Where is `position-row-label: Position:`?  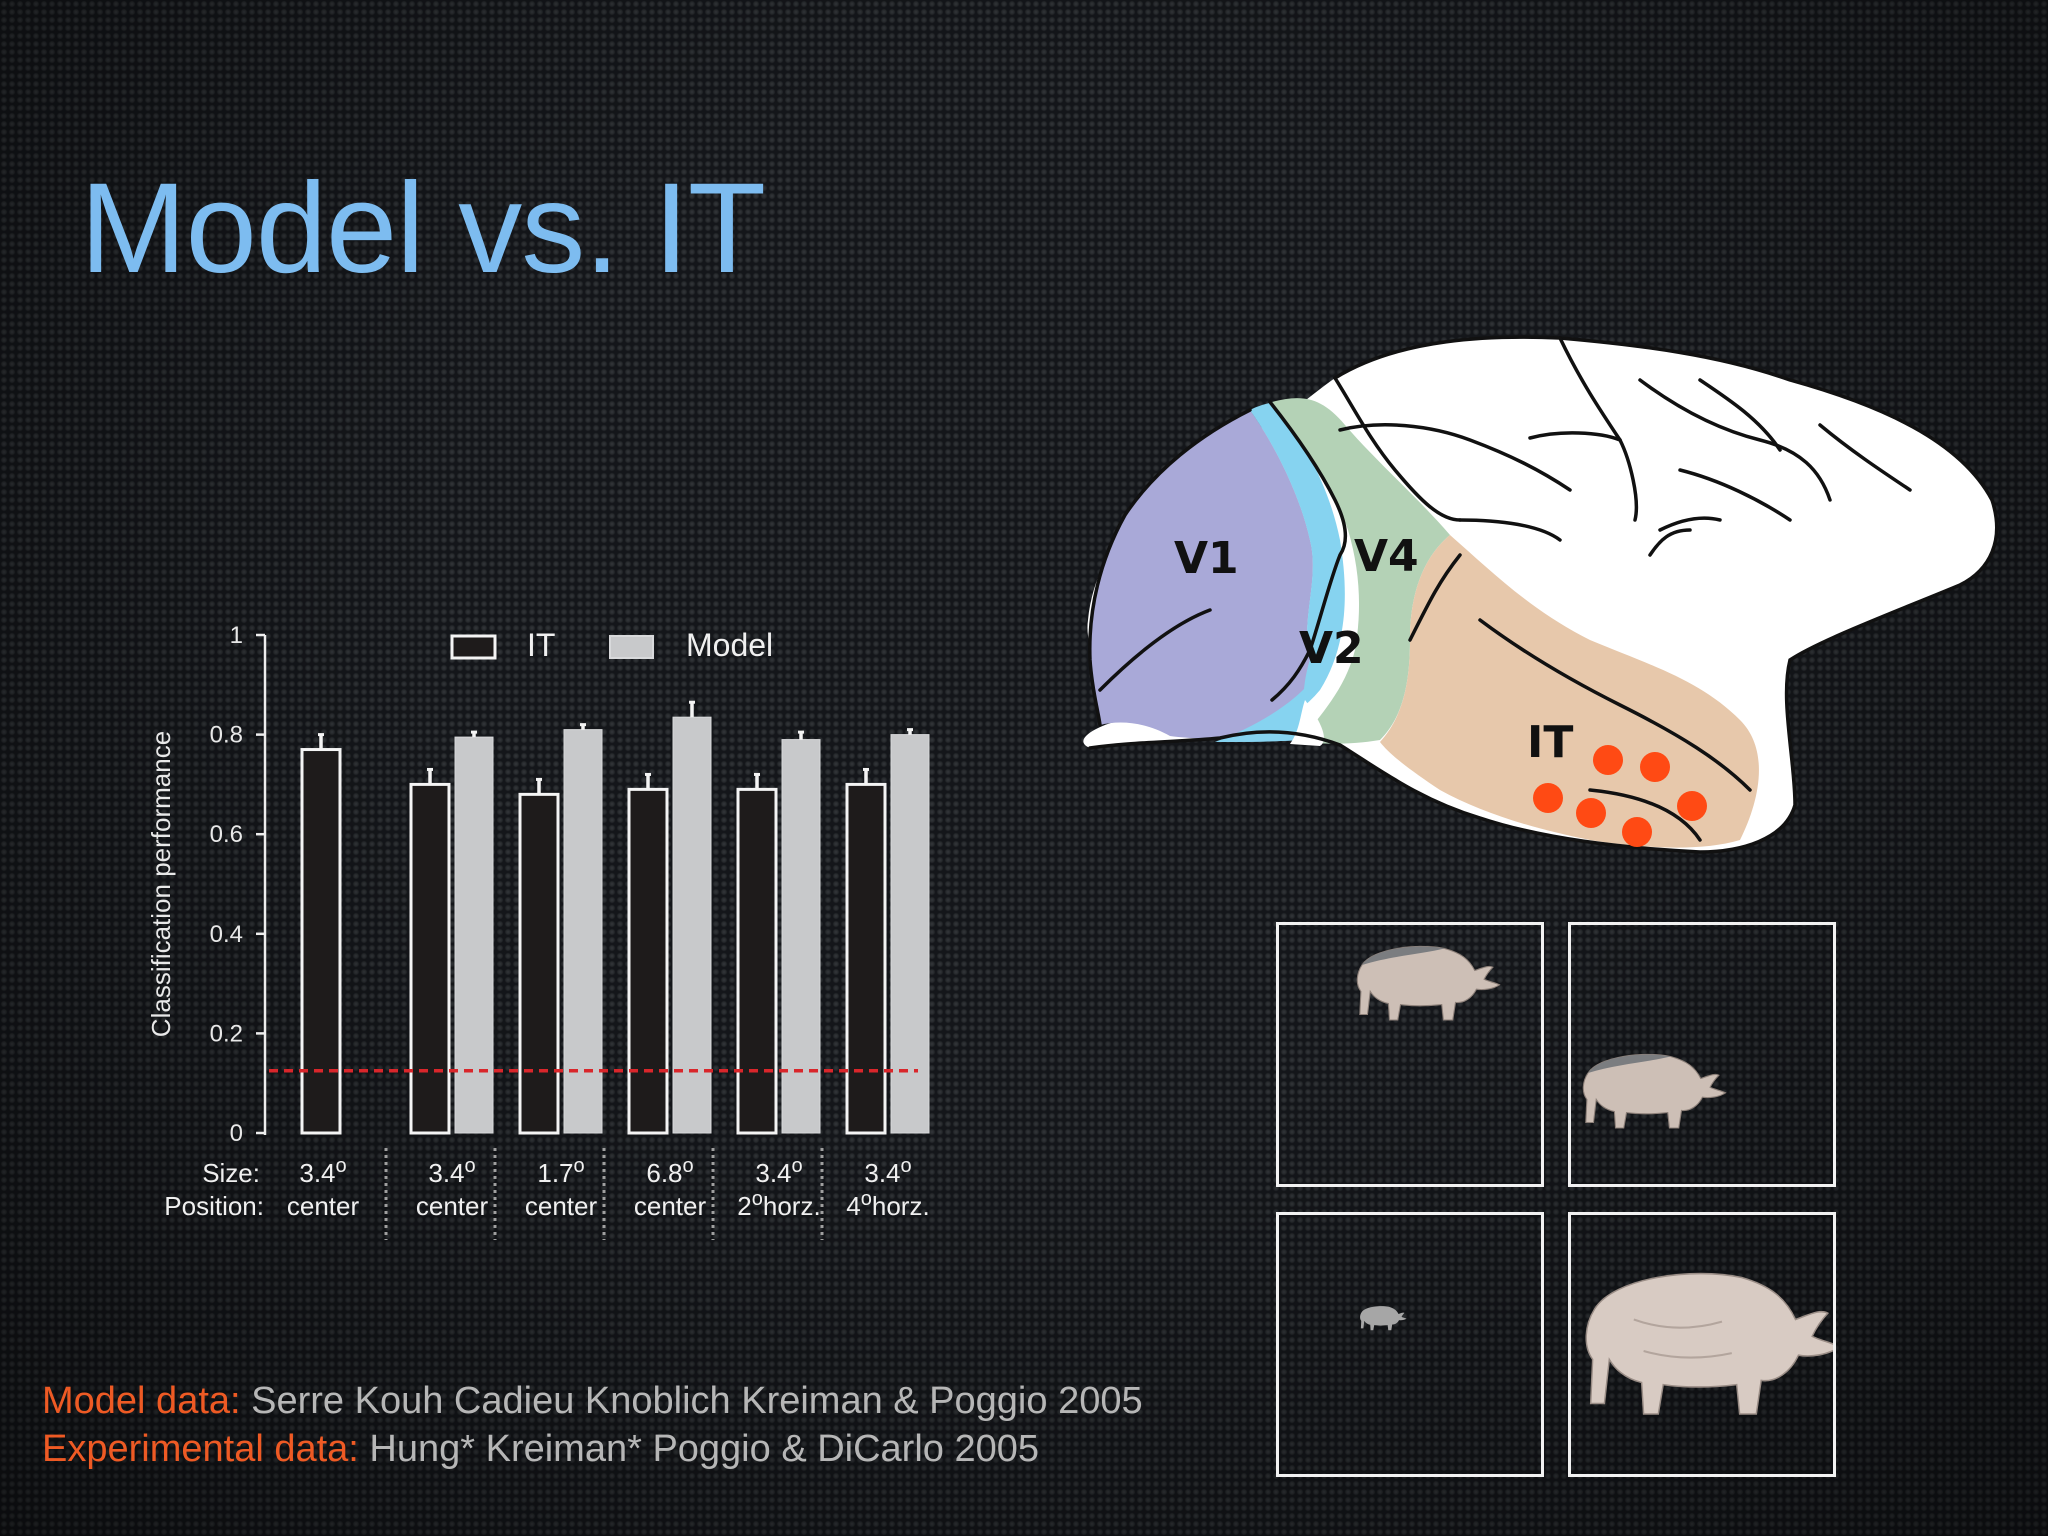
position-row-label: Position: is located at coordinates (214, 1206).